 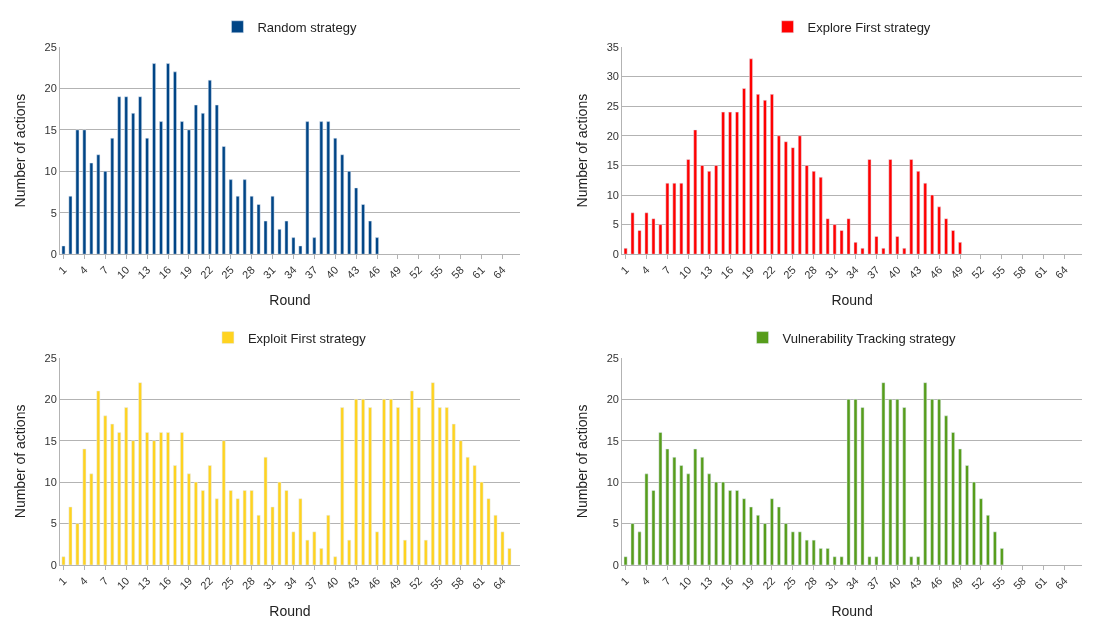 What do you see at coordinates (206, 583) in the screenshot?
I see `x-tick-label: 22` at bounding box center [206, 583].